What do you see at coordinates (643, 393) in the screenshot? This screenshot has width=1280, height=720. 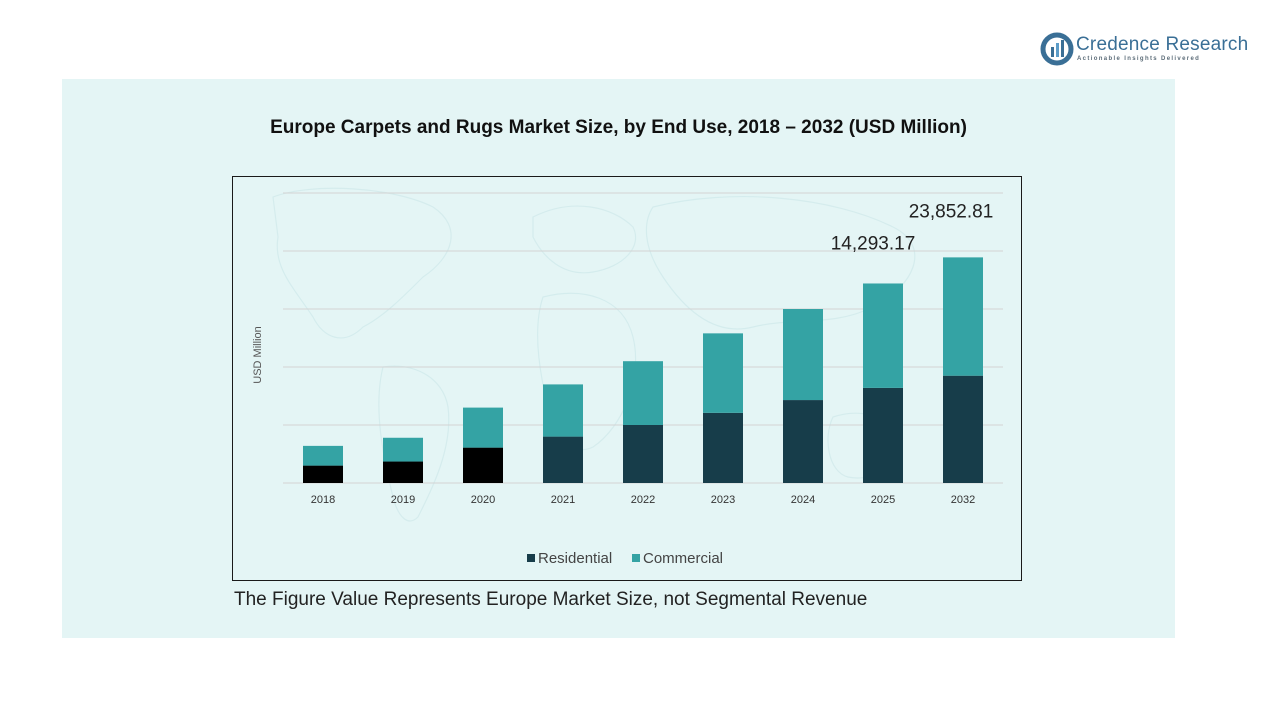 I see `bar-commercial-2022` at bounding box center [643, 393].